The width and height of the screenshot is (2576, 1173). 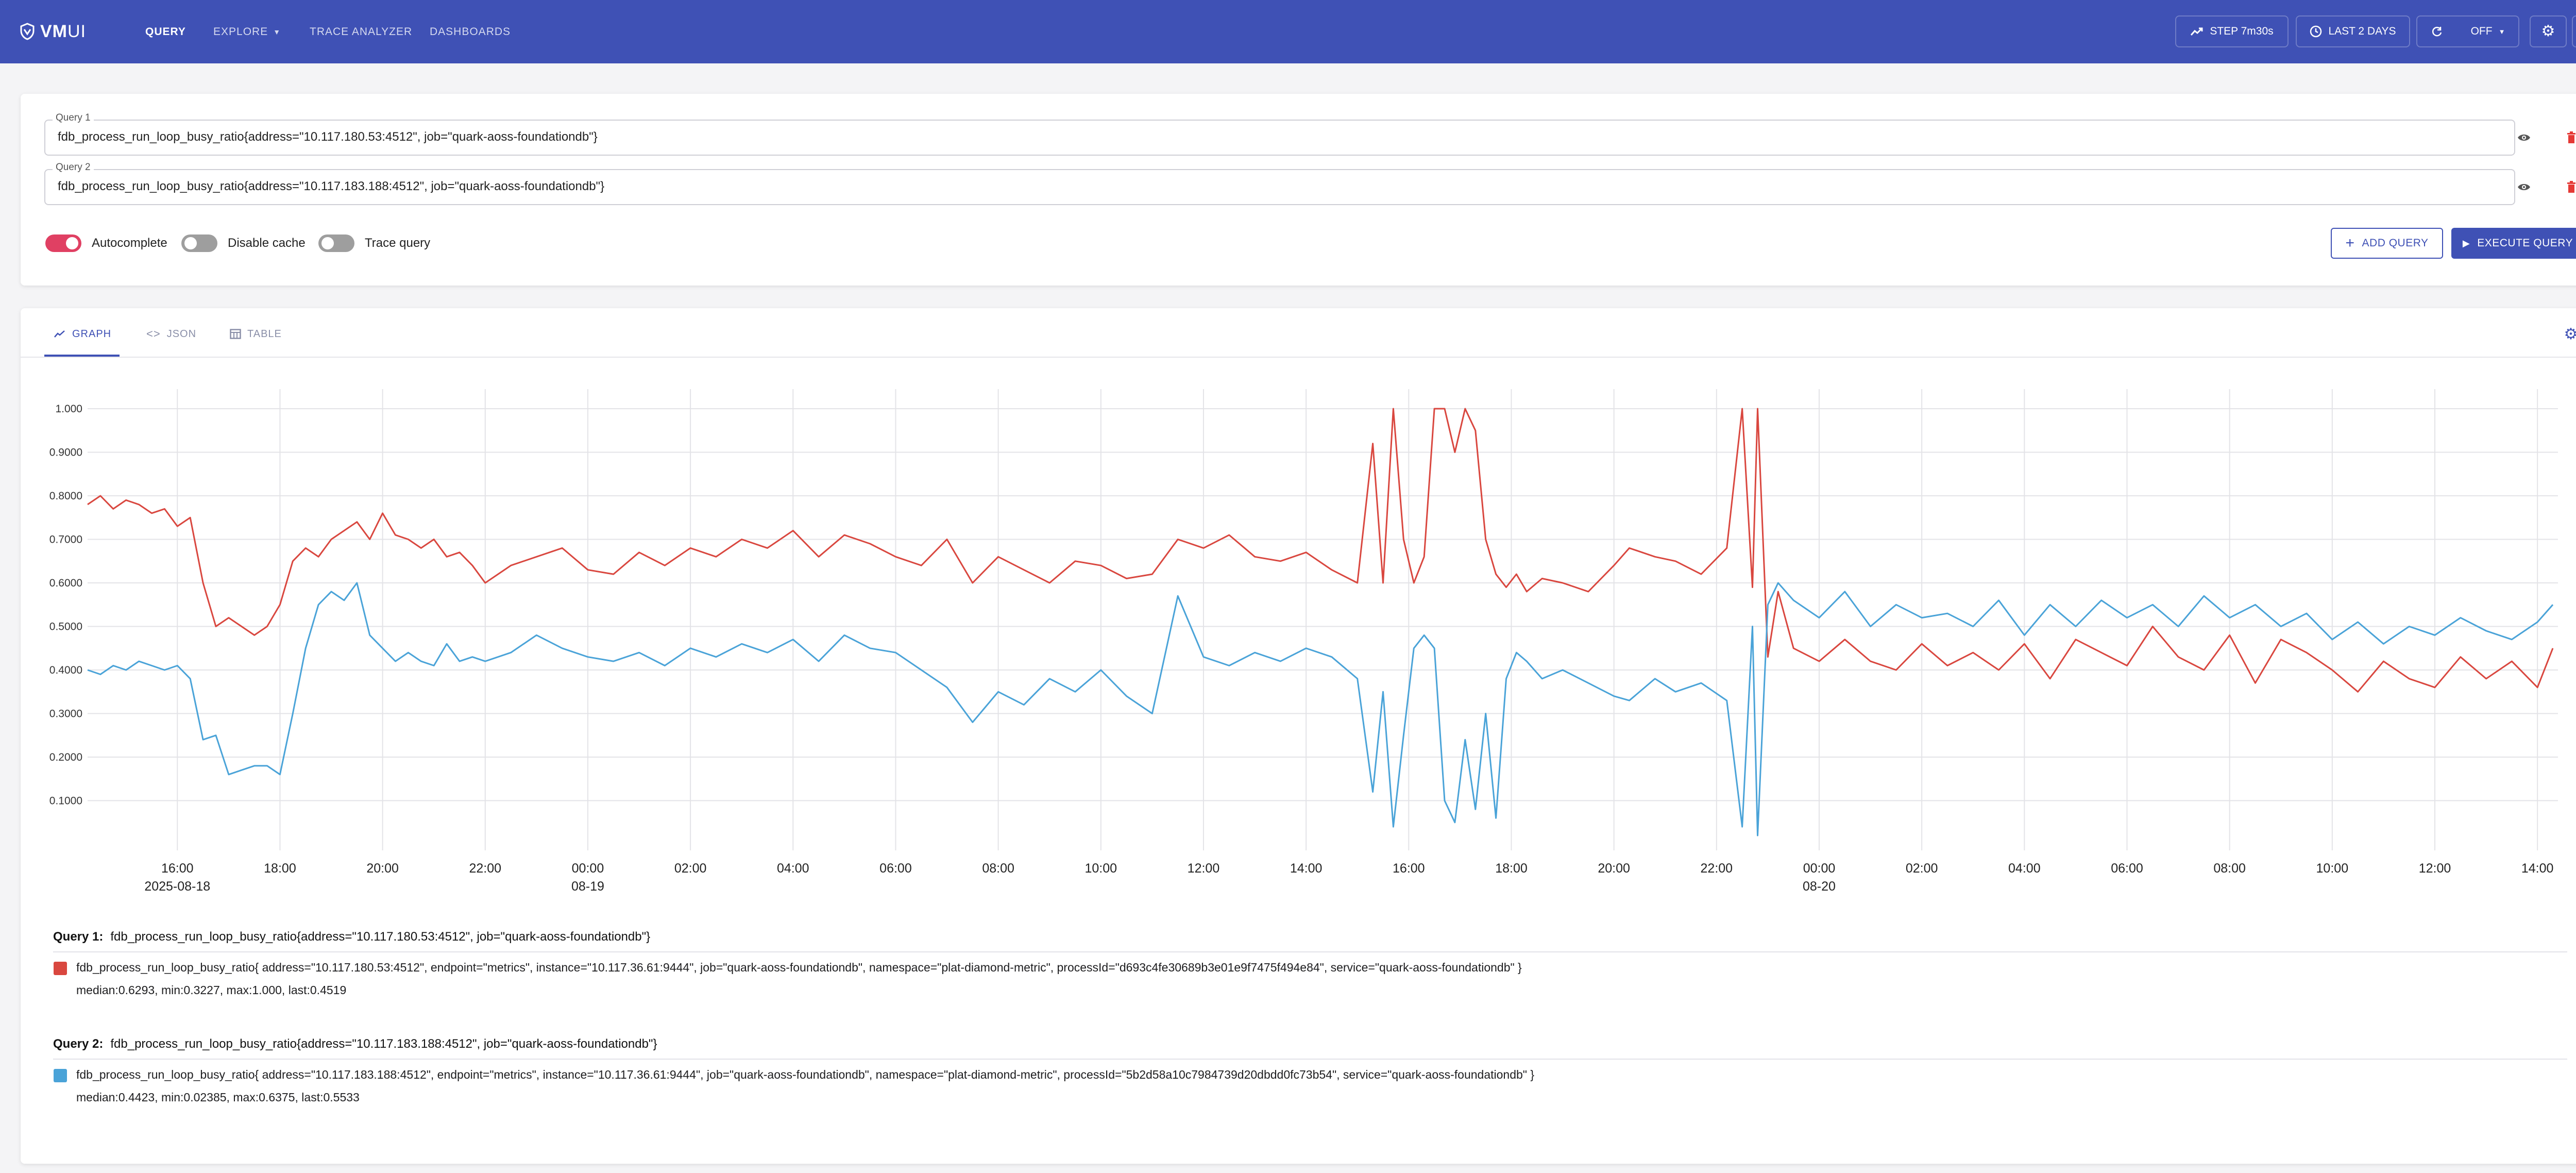 I want to click on refresh-icon, so click(x=2437, y=32).